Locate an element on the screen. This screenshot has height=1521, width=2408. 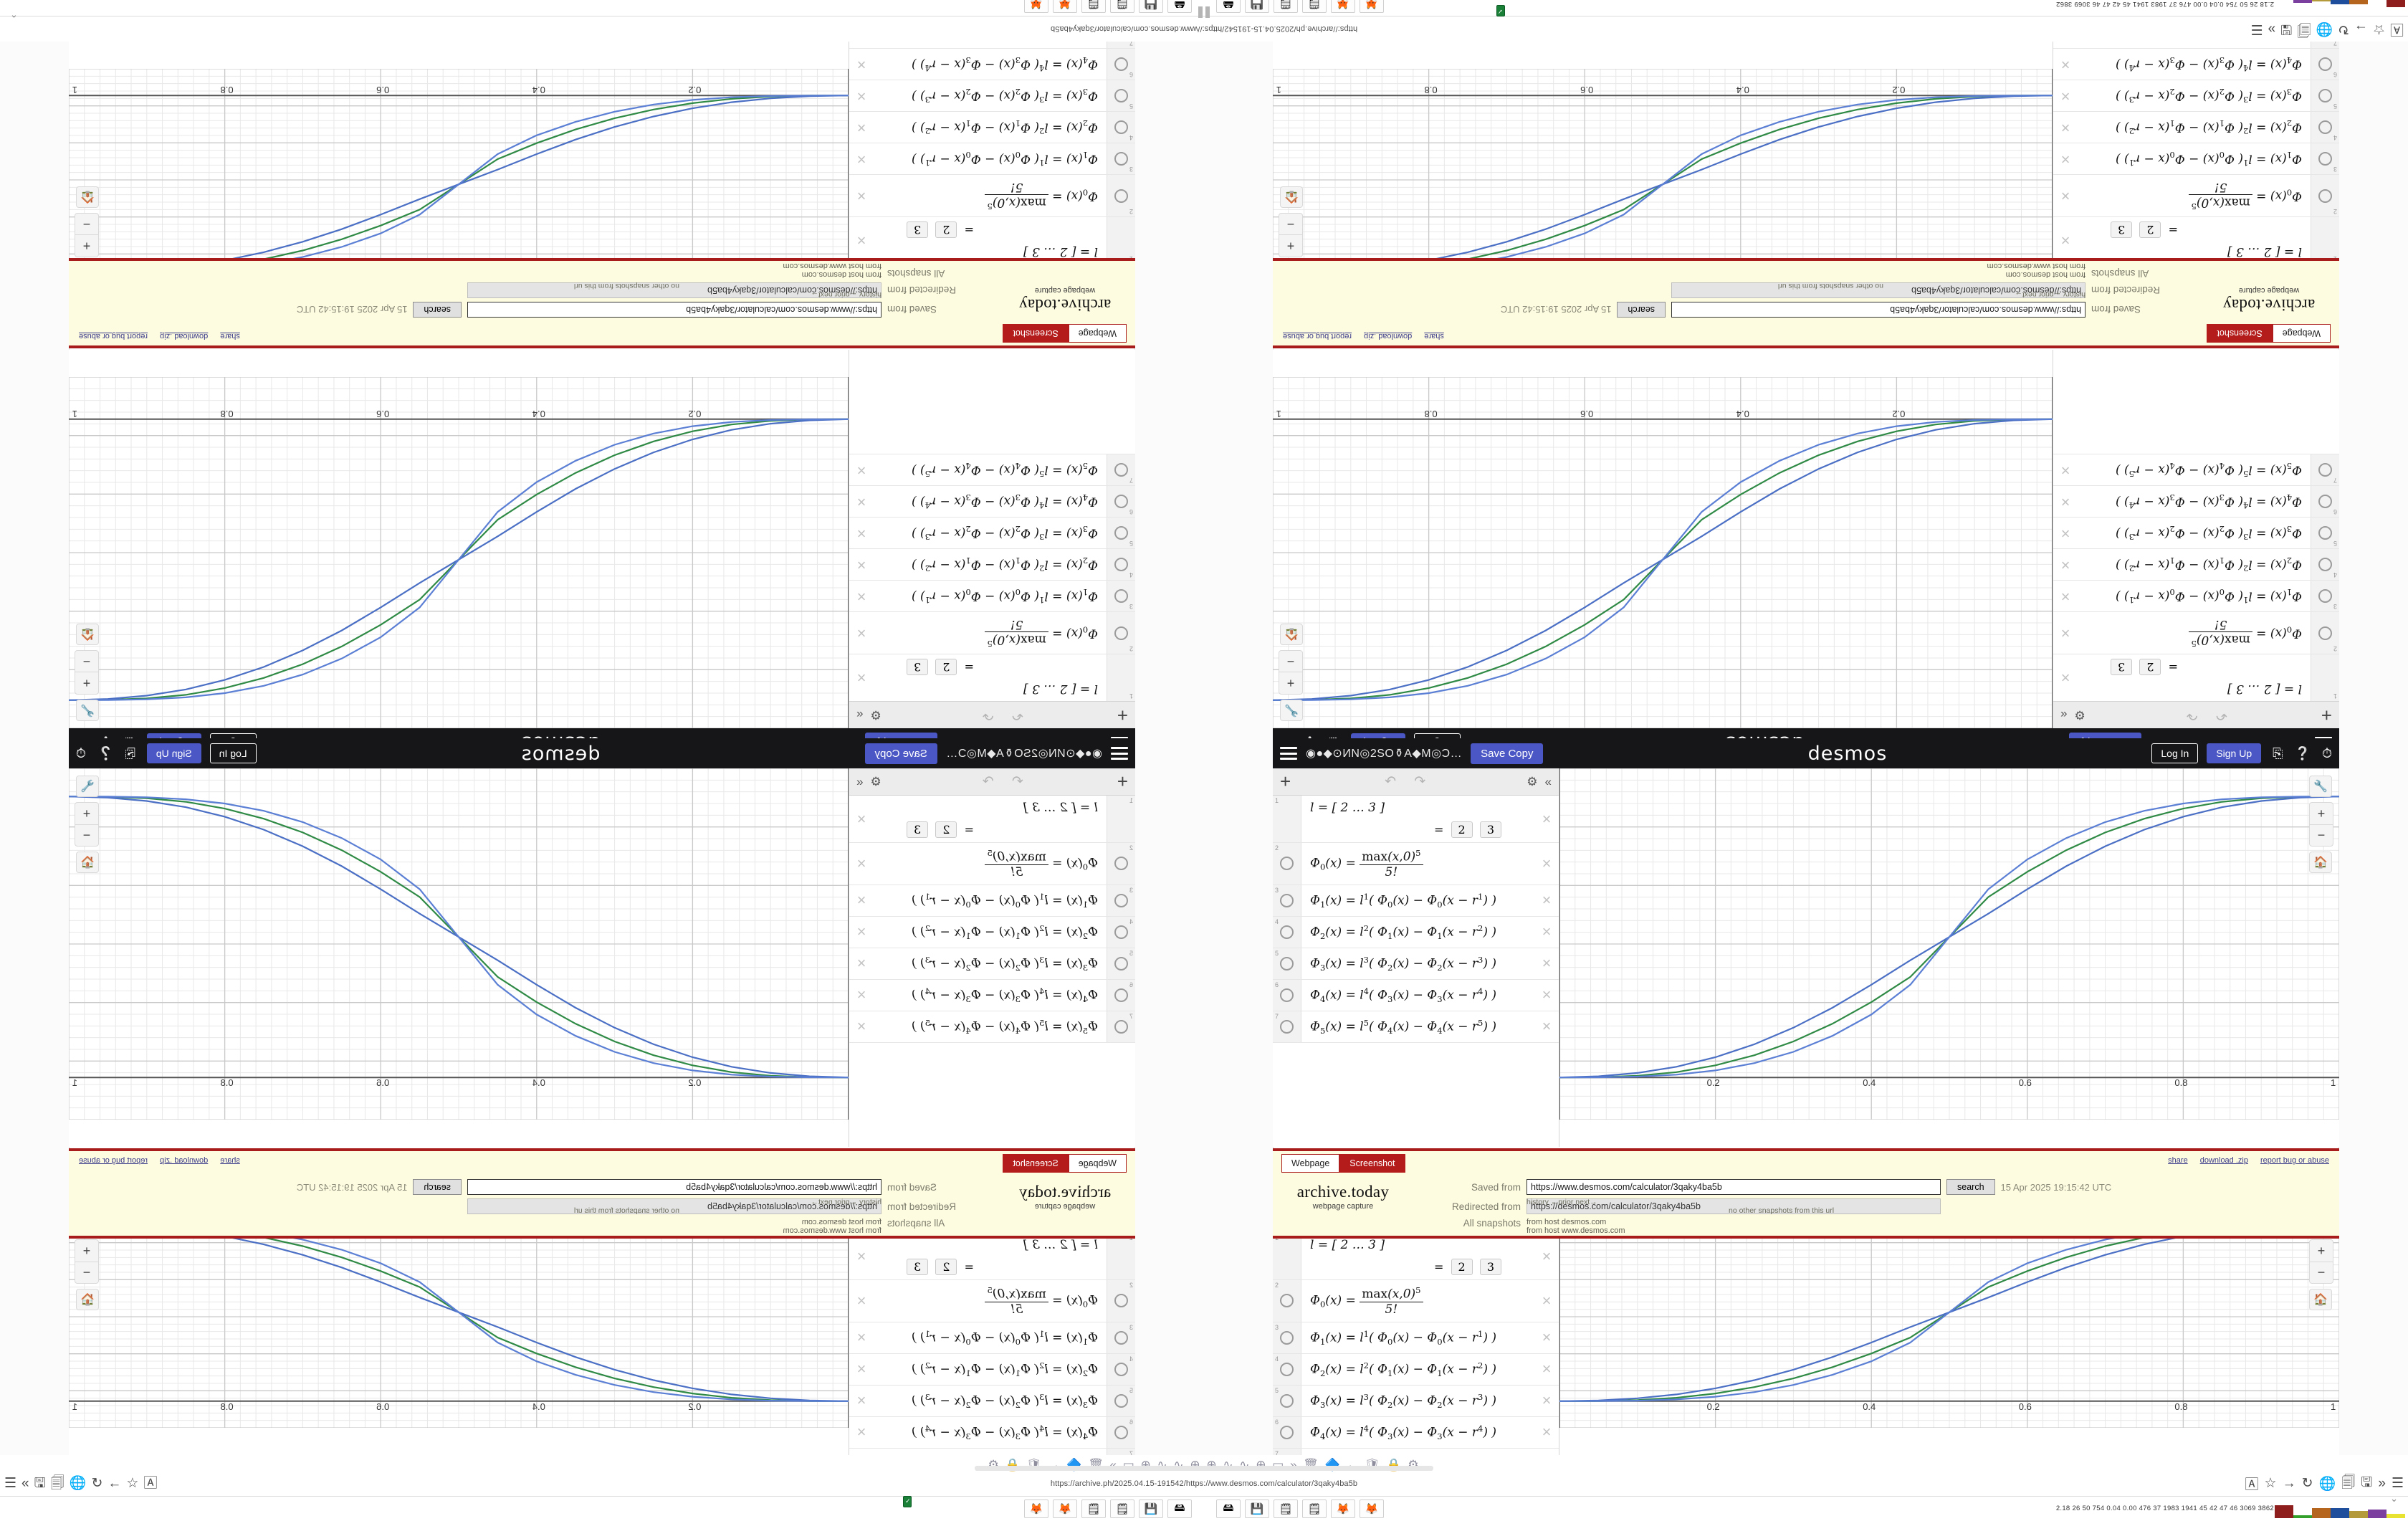
zoom-in-icon: + is located at coordinates (86, 683).